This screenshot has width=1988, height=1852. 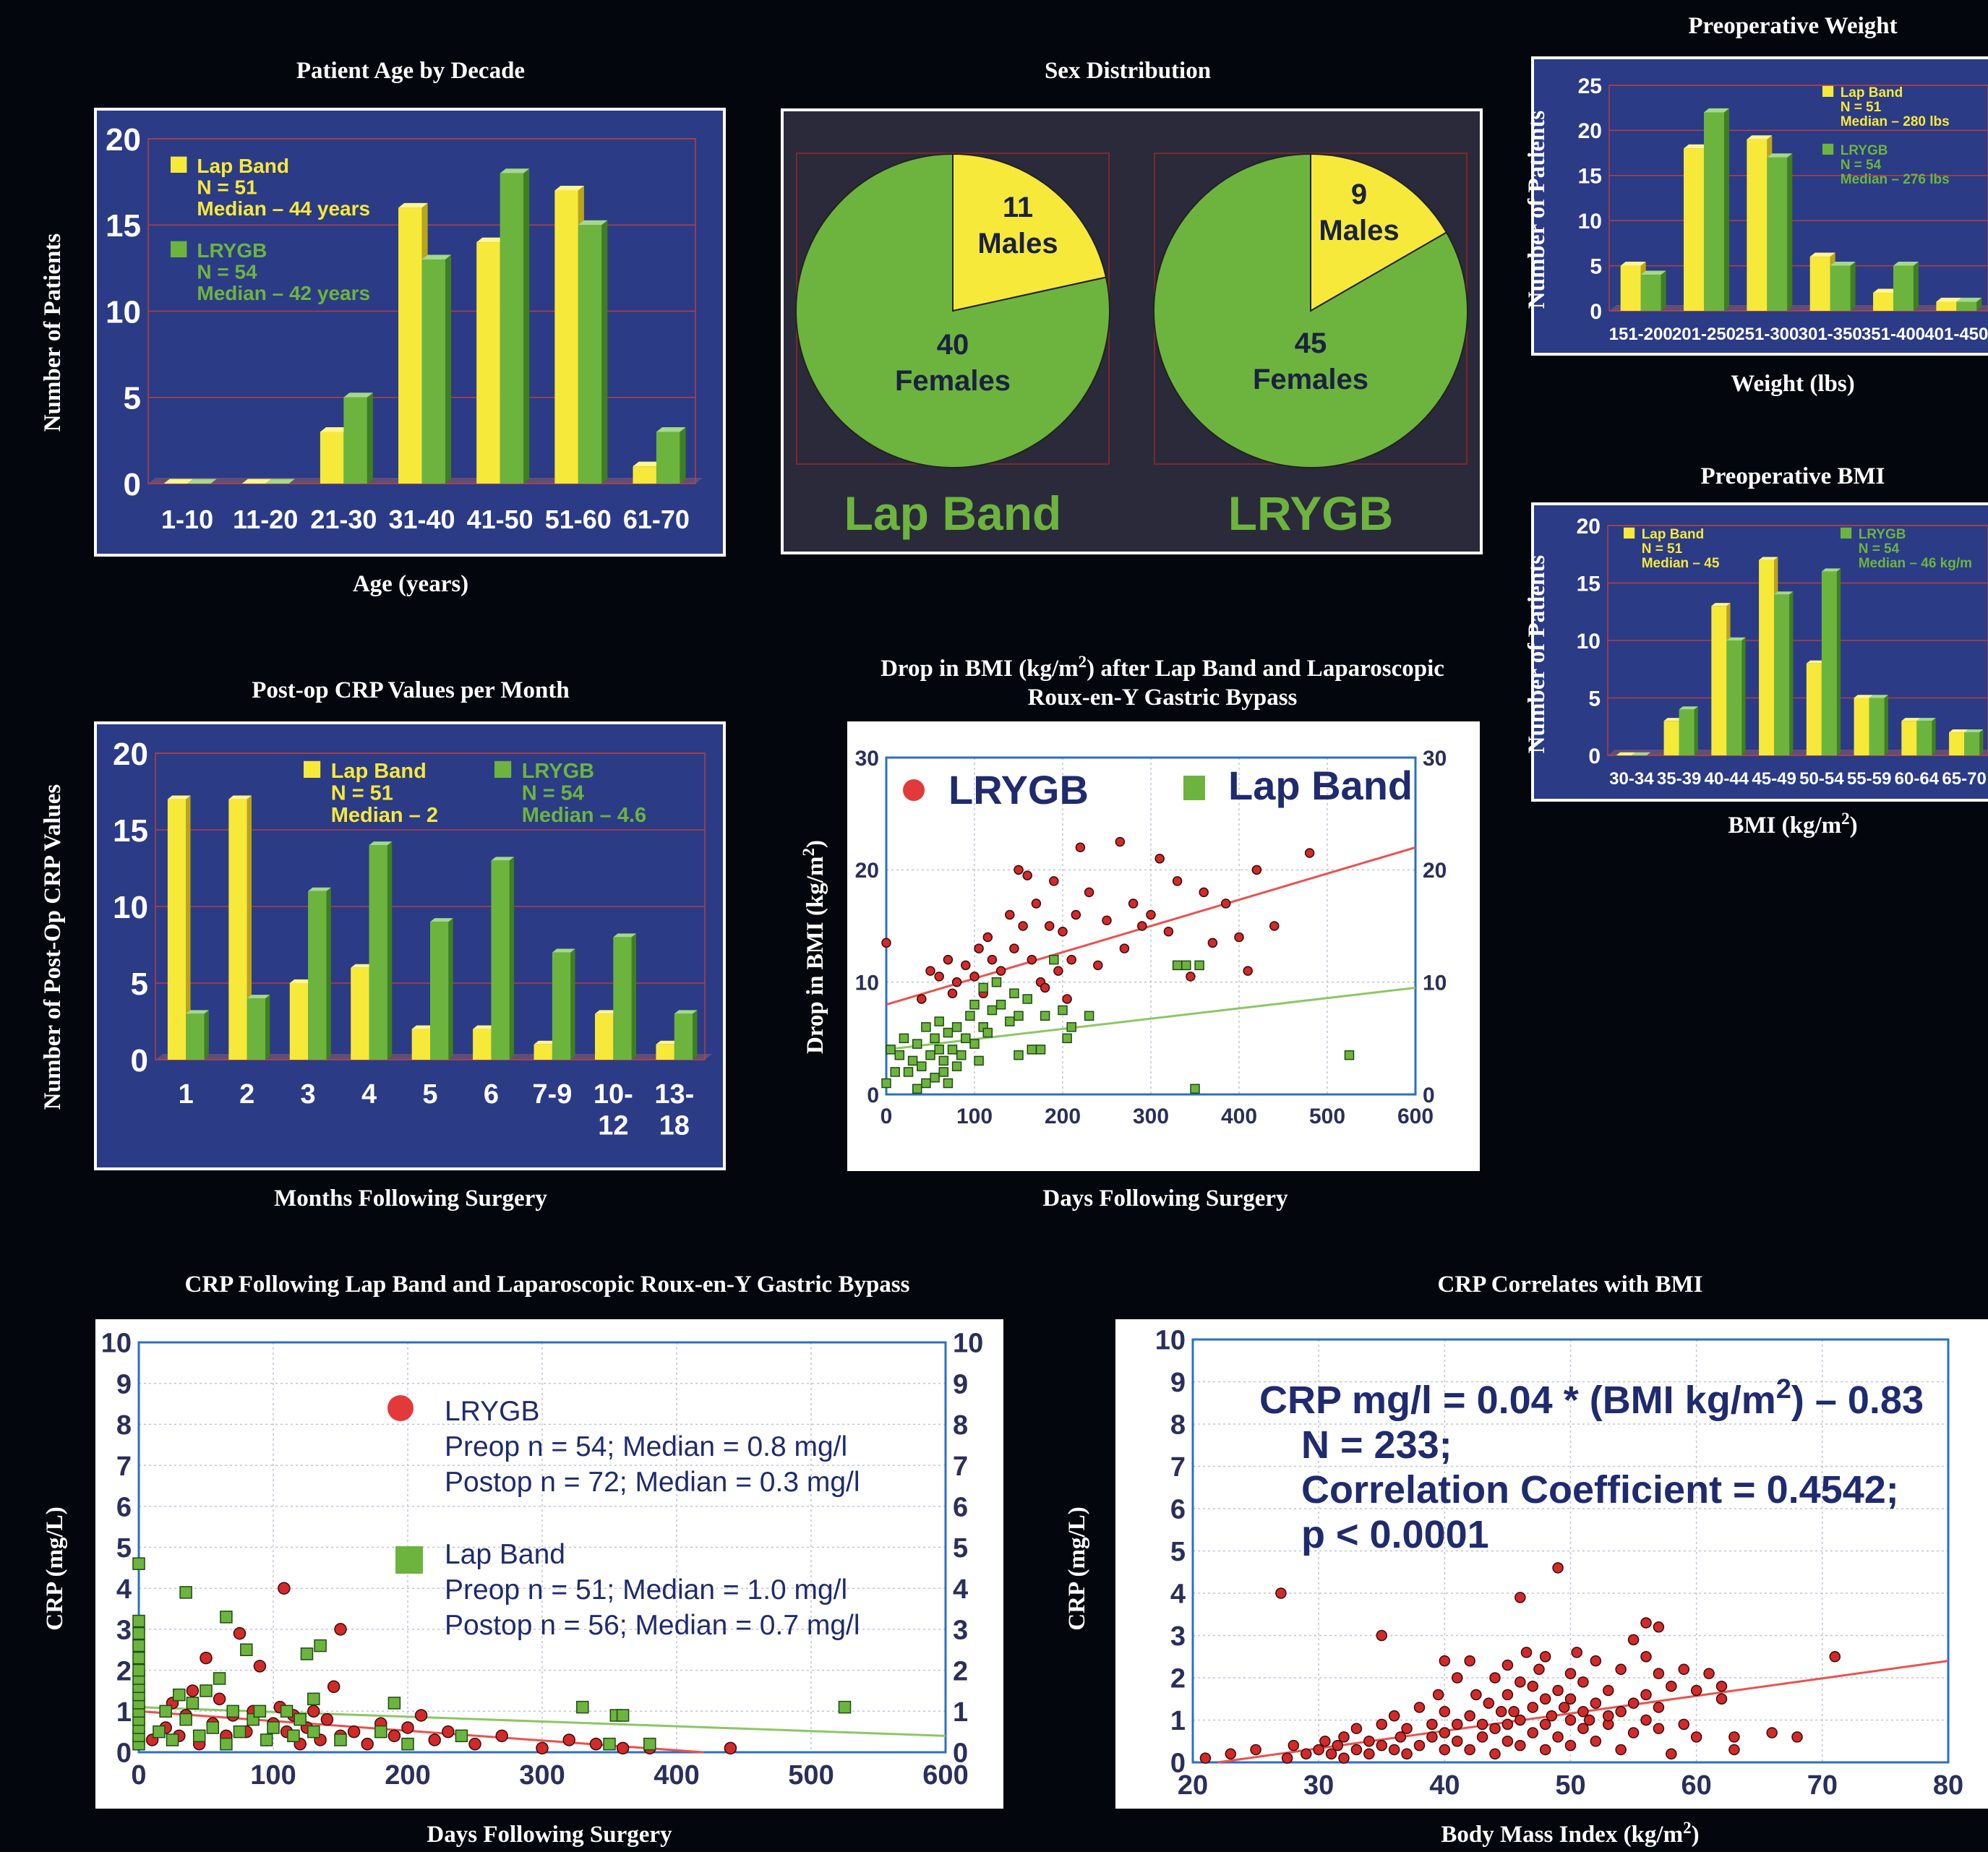 What do you see at coordinates (1163, 698) in the screenshot?
I see `chart-title: Roux-en-Y Gastric Bypass` at bounding box center [1163, 698].